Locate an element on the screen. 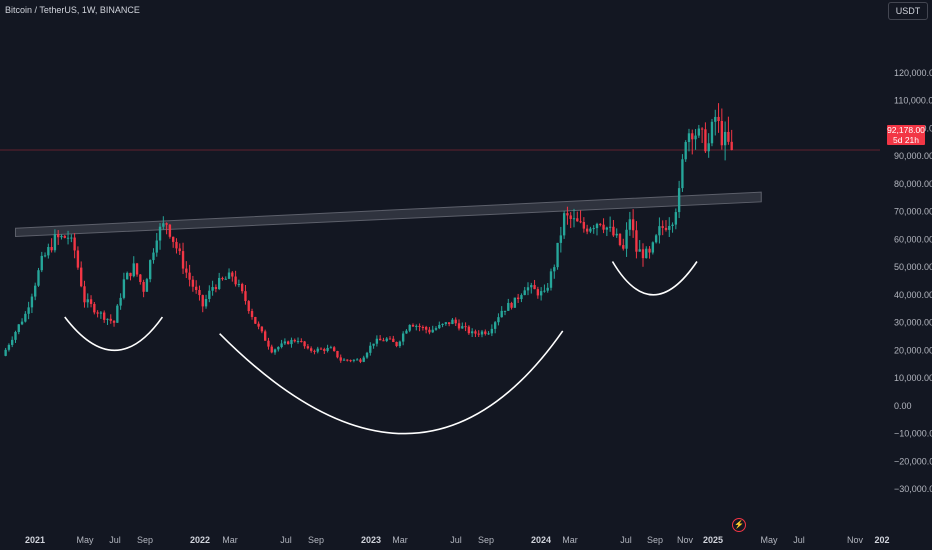 This screenshot has height=550, width=932. price-axis-label: 110,000.00 is located at coordinates (913, 101).